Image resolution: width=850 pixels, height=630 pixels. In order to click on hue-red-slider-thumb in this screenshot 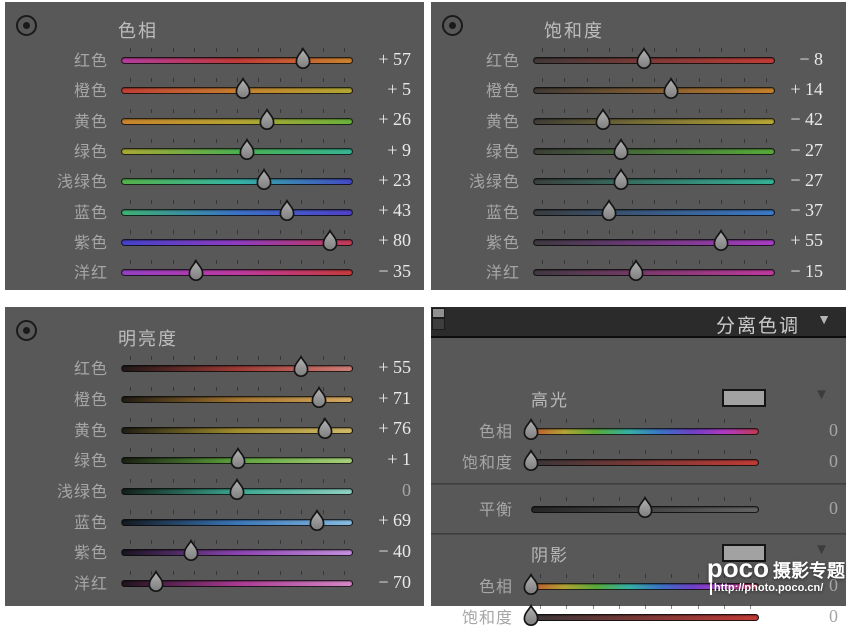, I will do `click(303, 59)`.